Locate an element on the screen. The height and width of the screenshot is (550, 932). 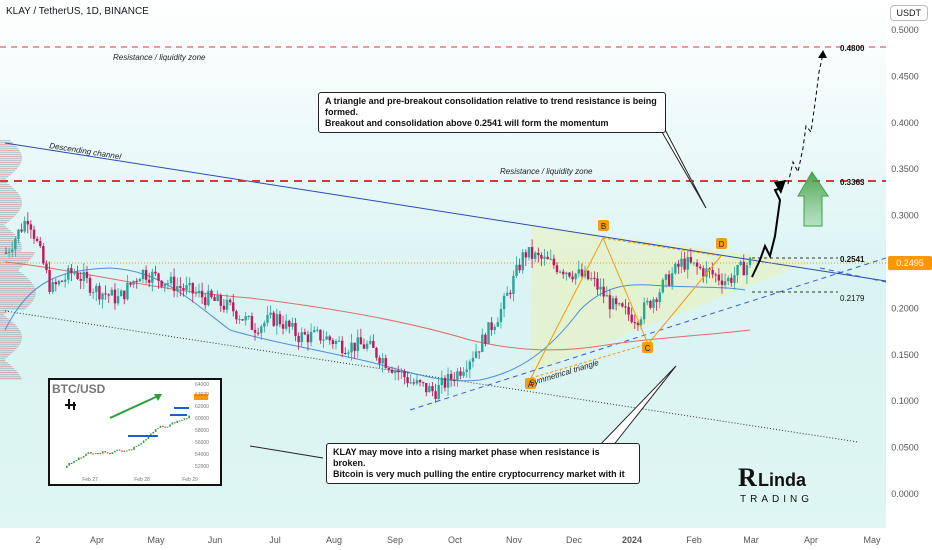
btc-inset-x-tick: Feb 27 is located at coordinates (90, 480).